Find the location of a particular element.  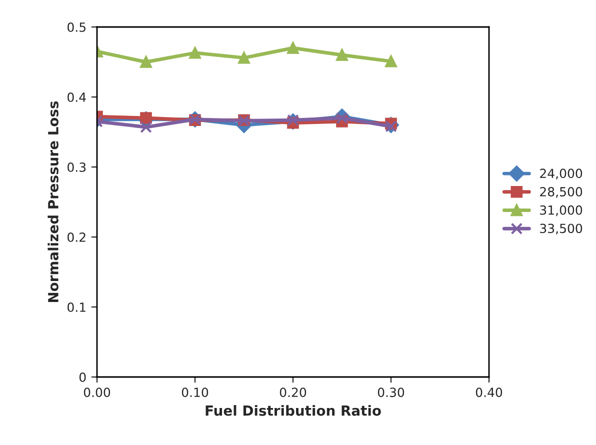

x-tick-label: 0.20 is located at coordinates (293, 393).